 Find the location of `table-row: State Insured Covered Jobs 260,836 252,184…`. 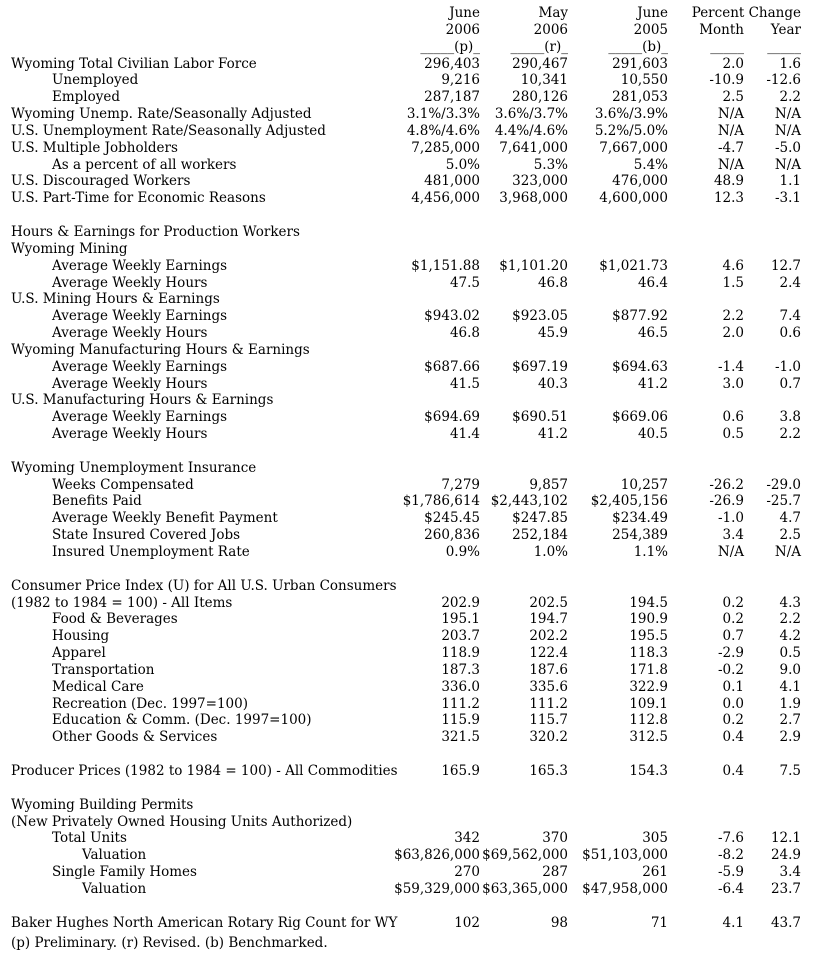

table-row: State Insured Covered Jobs 260,836 252,184… is located at coordinates (406, 535).